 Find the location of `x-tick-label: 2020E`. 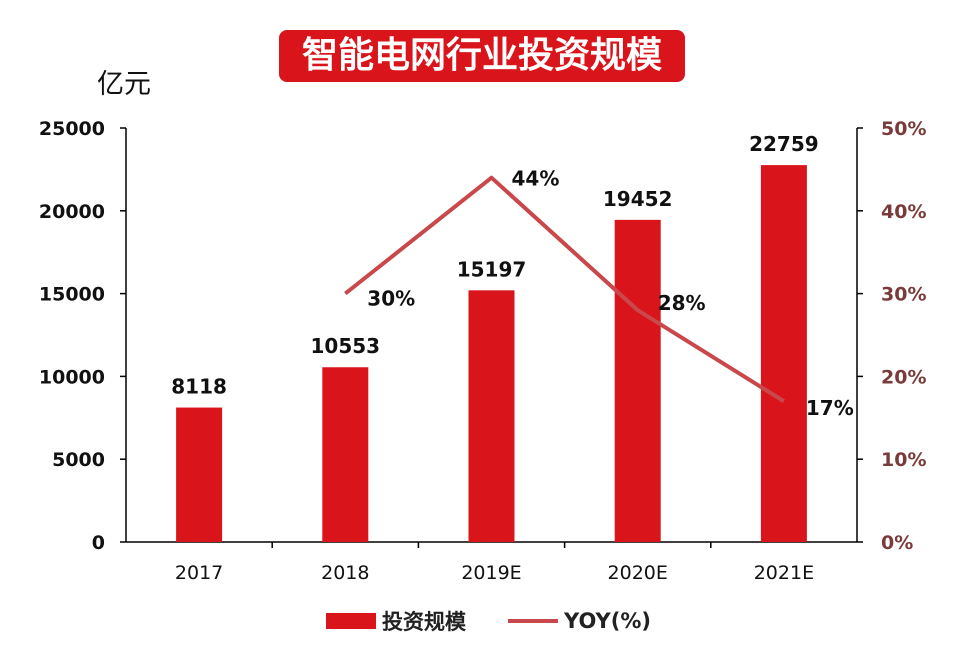

x-tick-label: 2020E is located at coordinates (638, 573).